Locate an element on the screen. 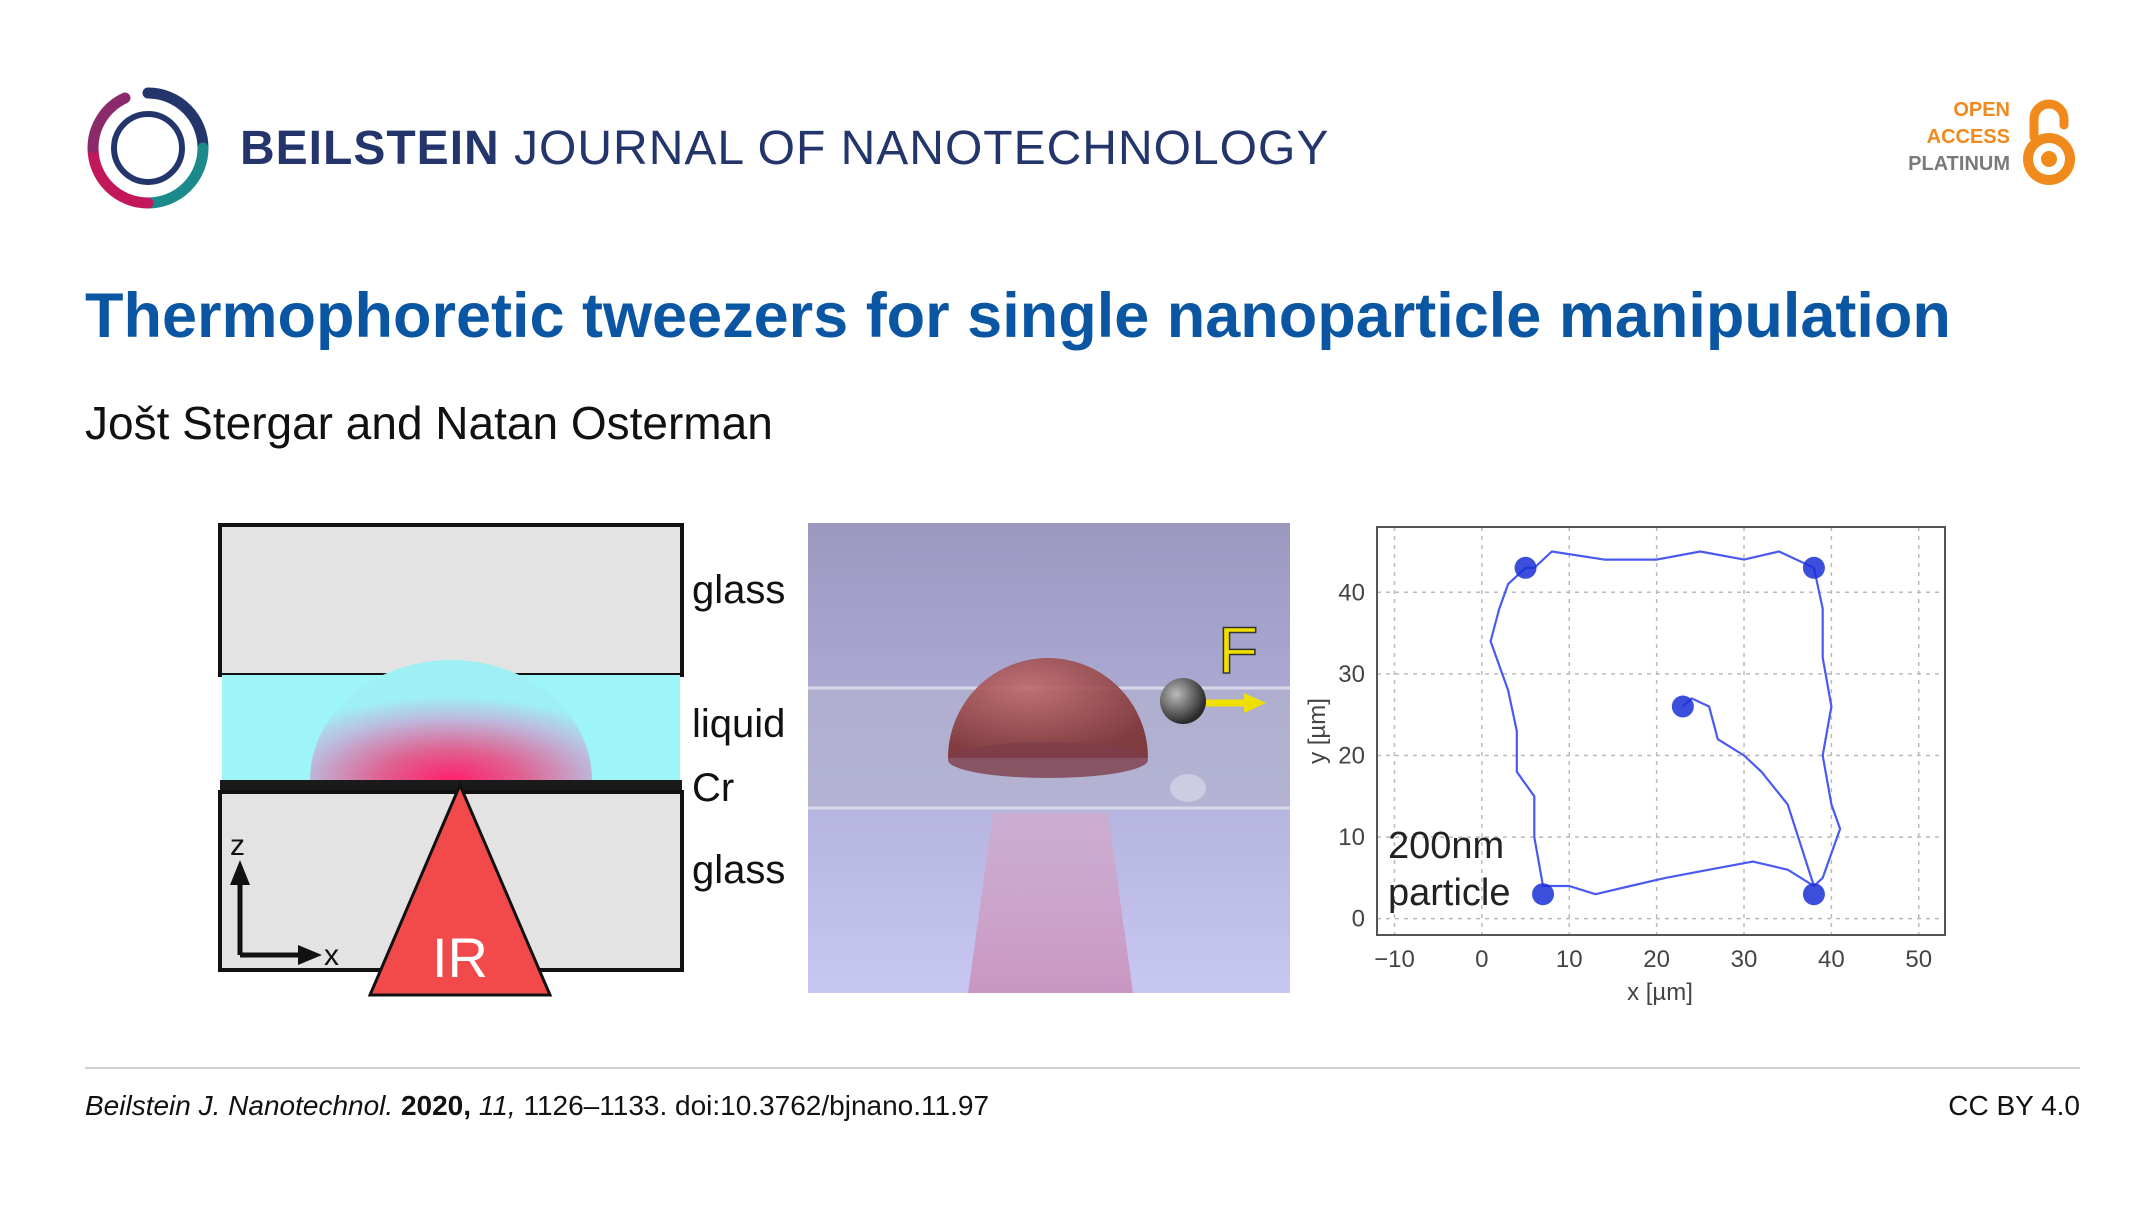 The height and width of the screenshot is (1213, 2150). label-glass-top: glass is located at coordinates (738, 590).